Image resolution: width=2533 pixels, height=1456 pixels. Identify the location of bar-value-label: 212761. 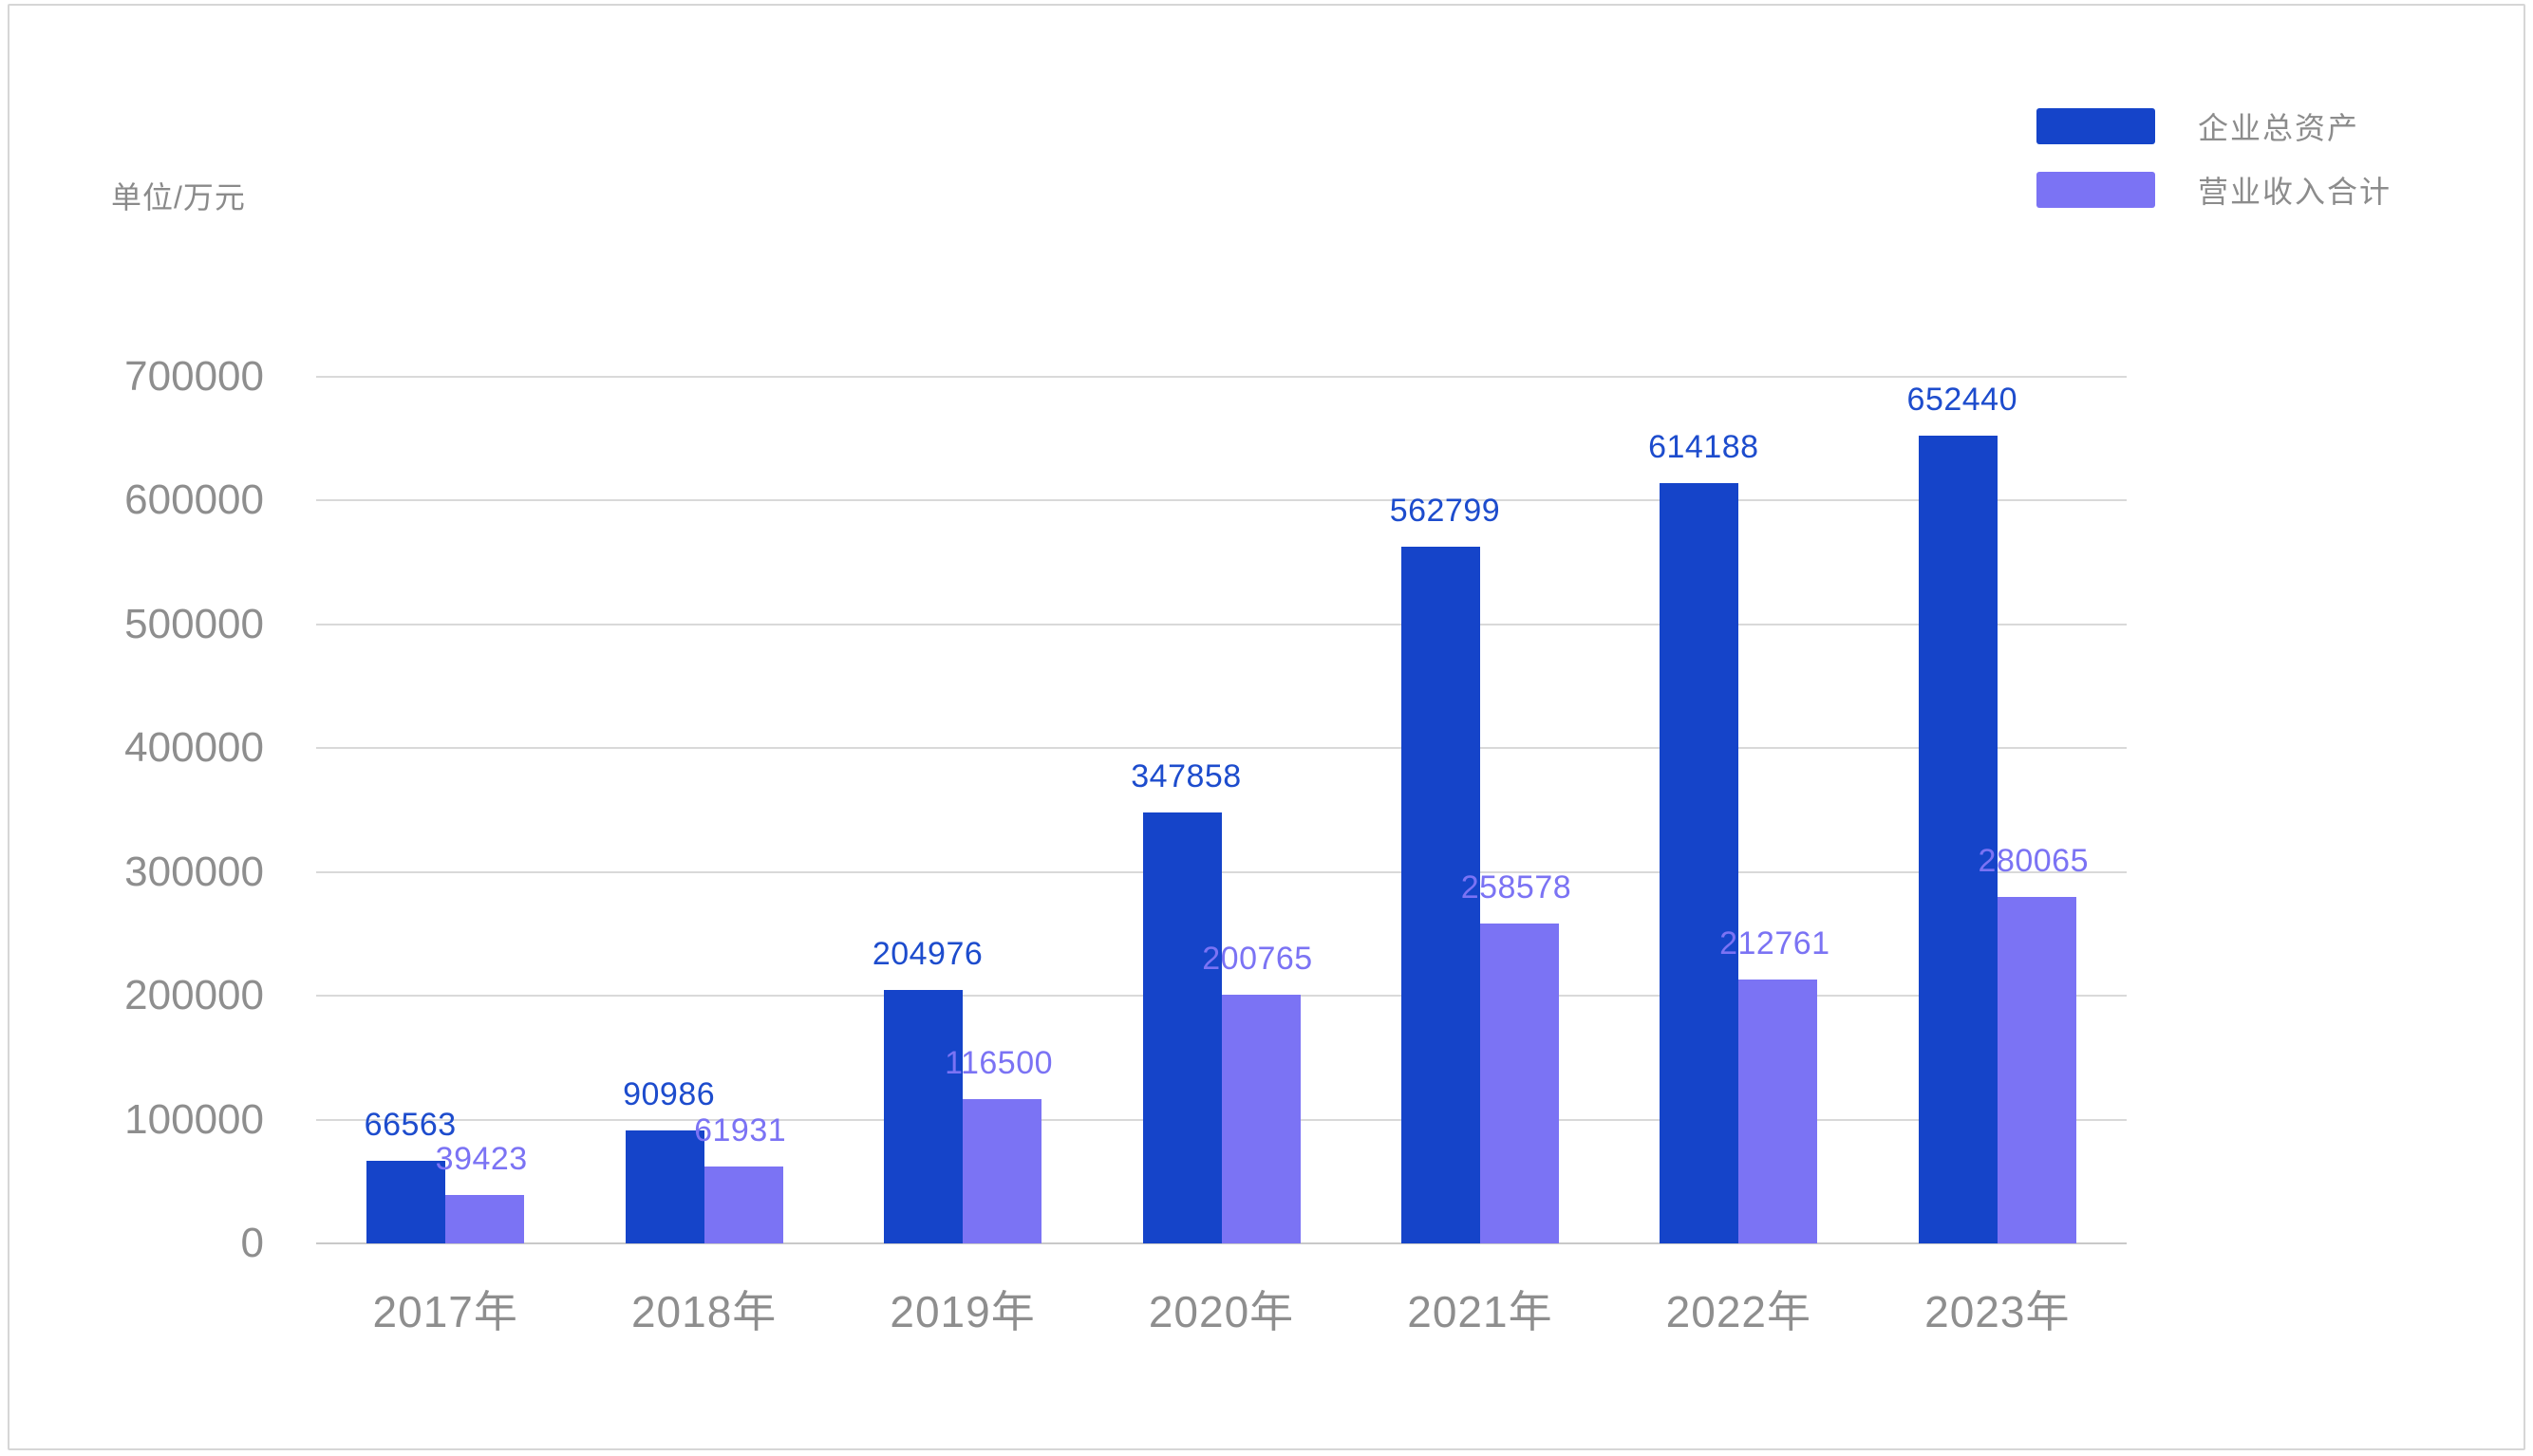
(1775, 943).